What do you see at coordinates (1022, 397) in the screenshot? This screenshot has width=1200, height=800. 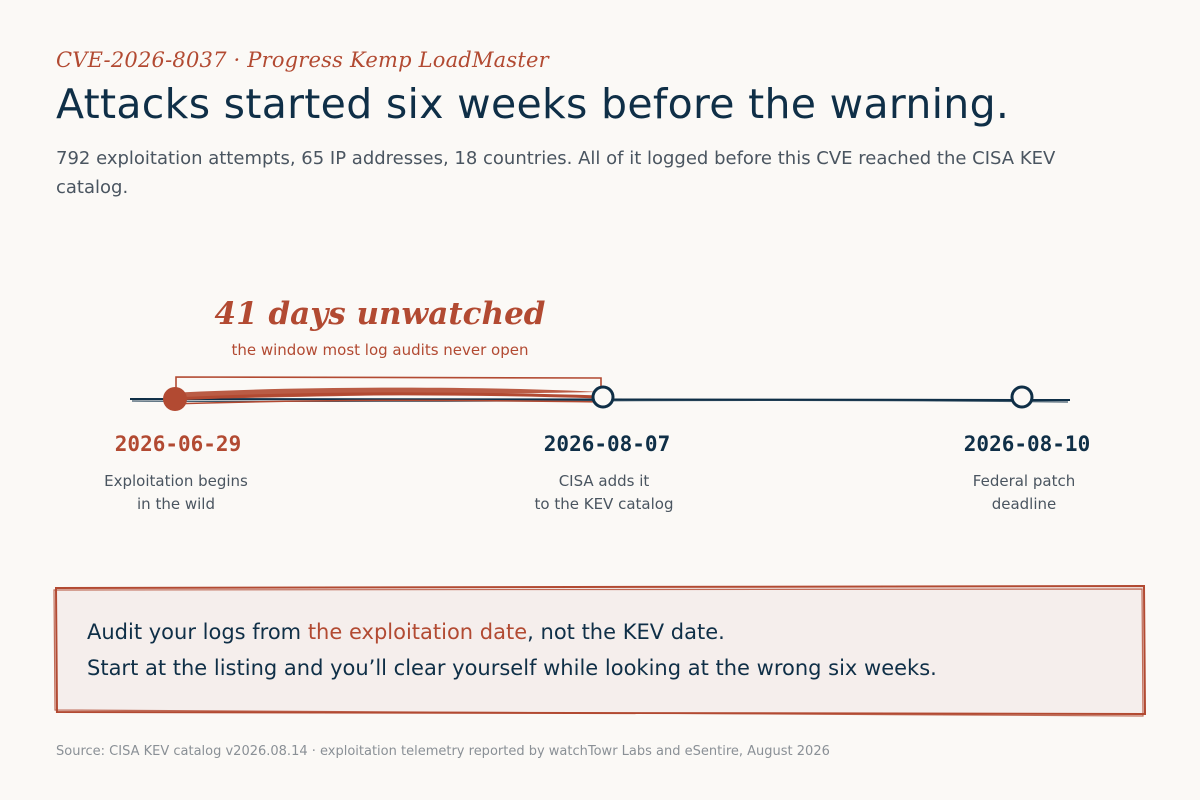 I see `marker-patch-deadline` at bounding box center [1022, 397].